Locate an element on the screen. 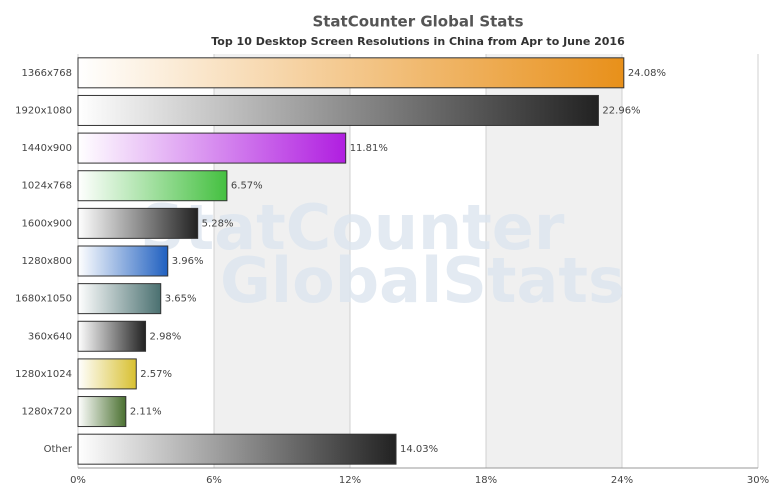 This screenshot has height=500, width=774. x-tick-label: 24% is located at coordinates (622, 480).